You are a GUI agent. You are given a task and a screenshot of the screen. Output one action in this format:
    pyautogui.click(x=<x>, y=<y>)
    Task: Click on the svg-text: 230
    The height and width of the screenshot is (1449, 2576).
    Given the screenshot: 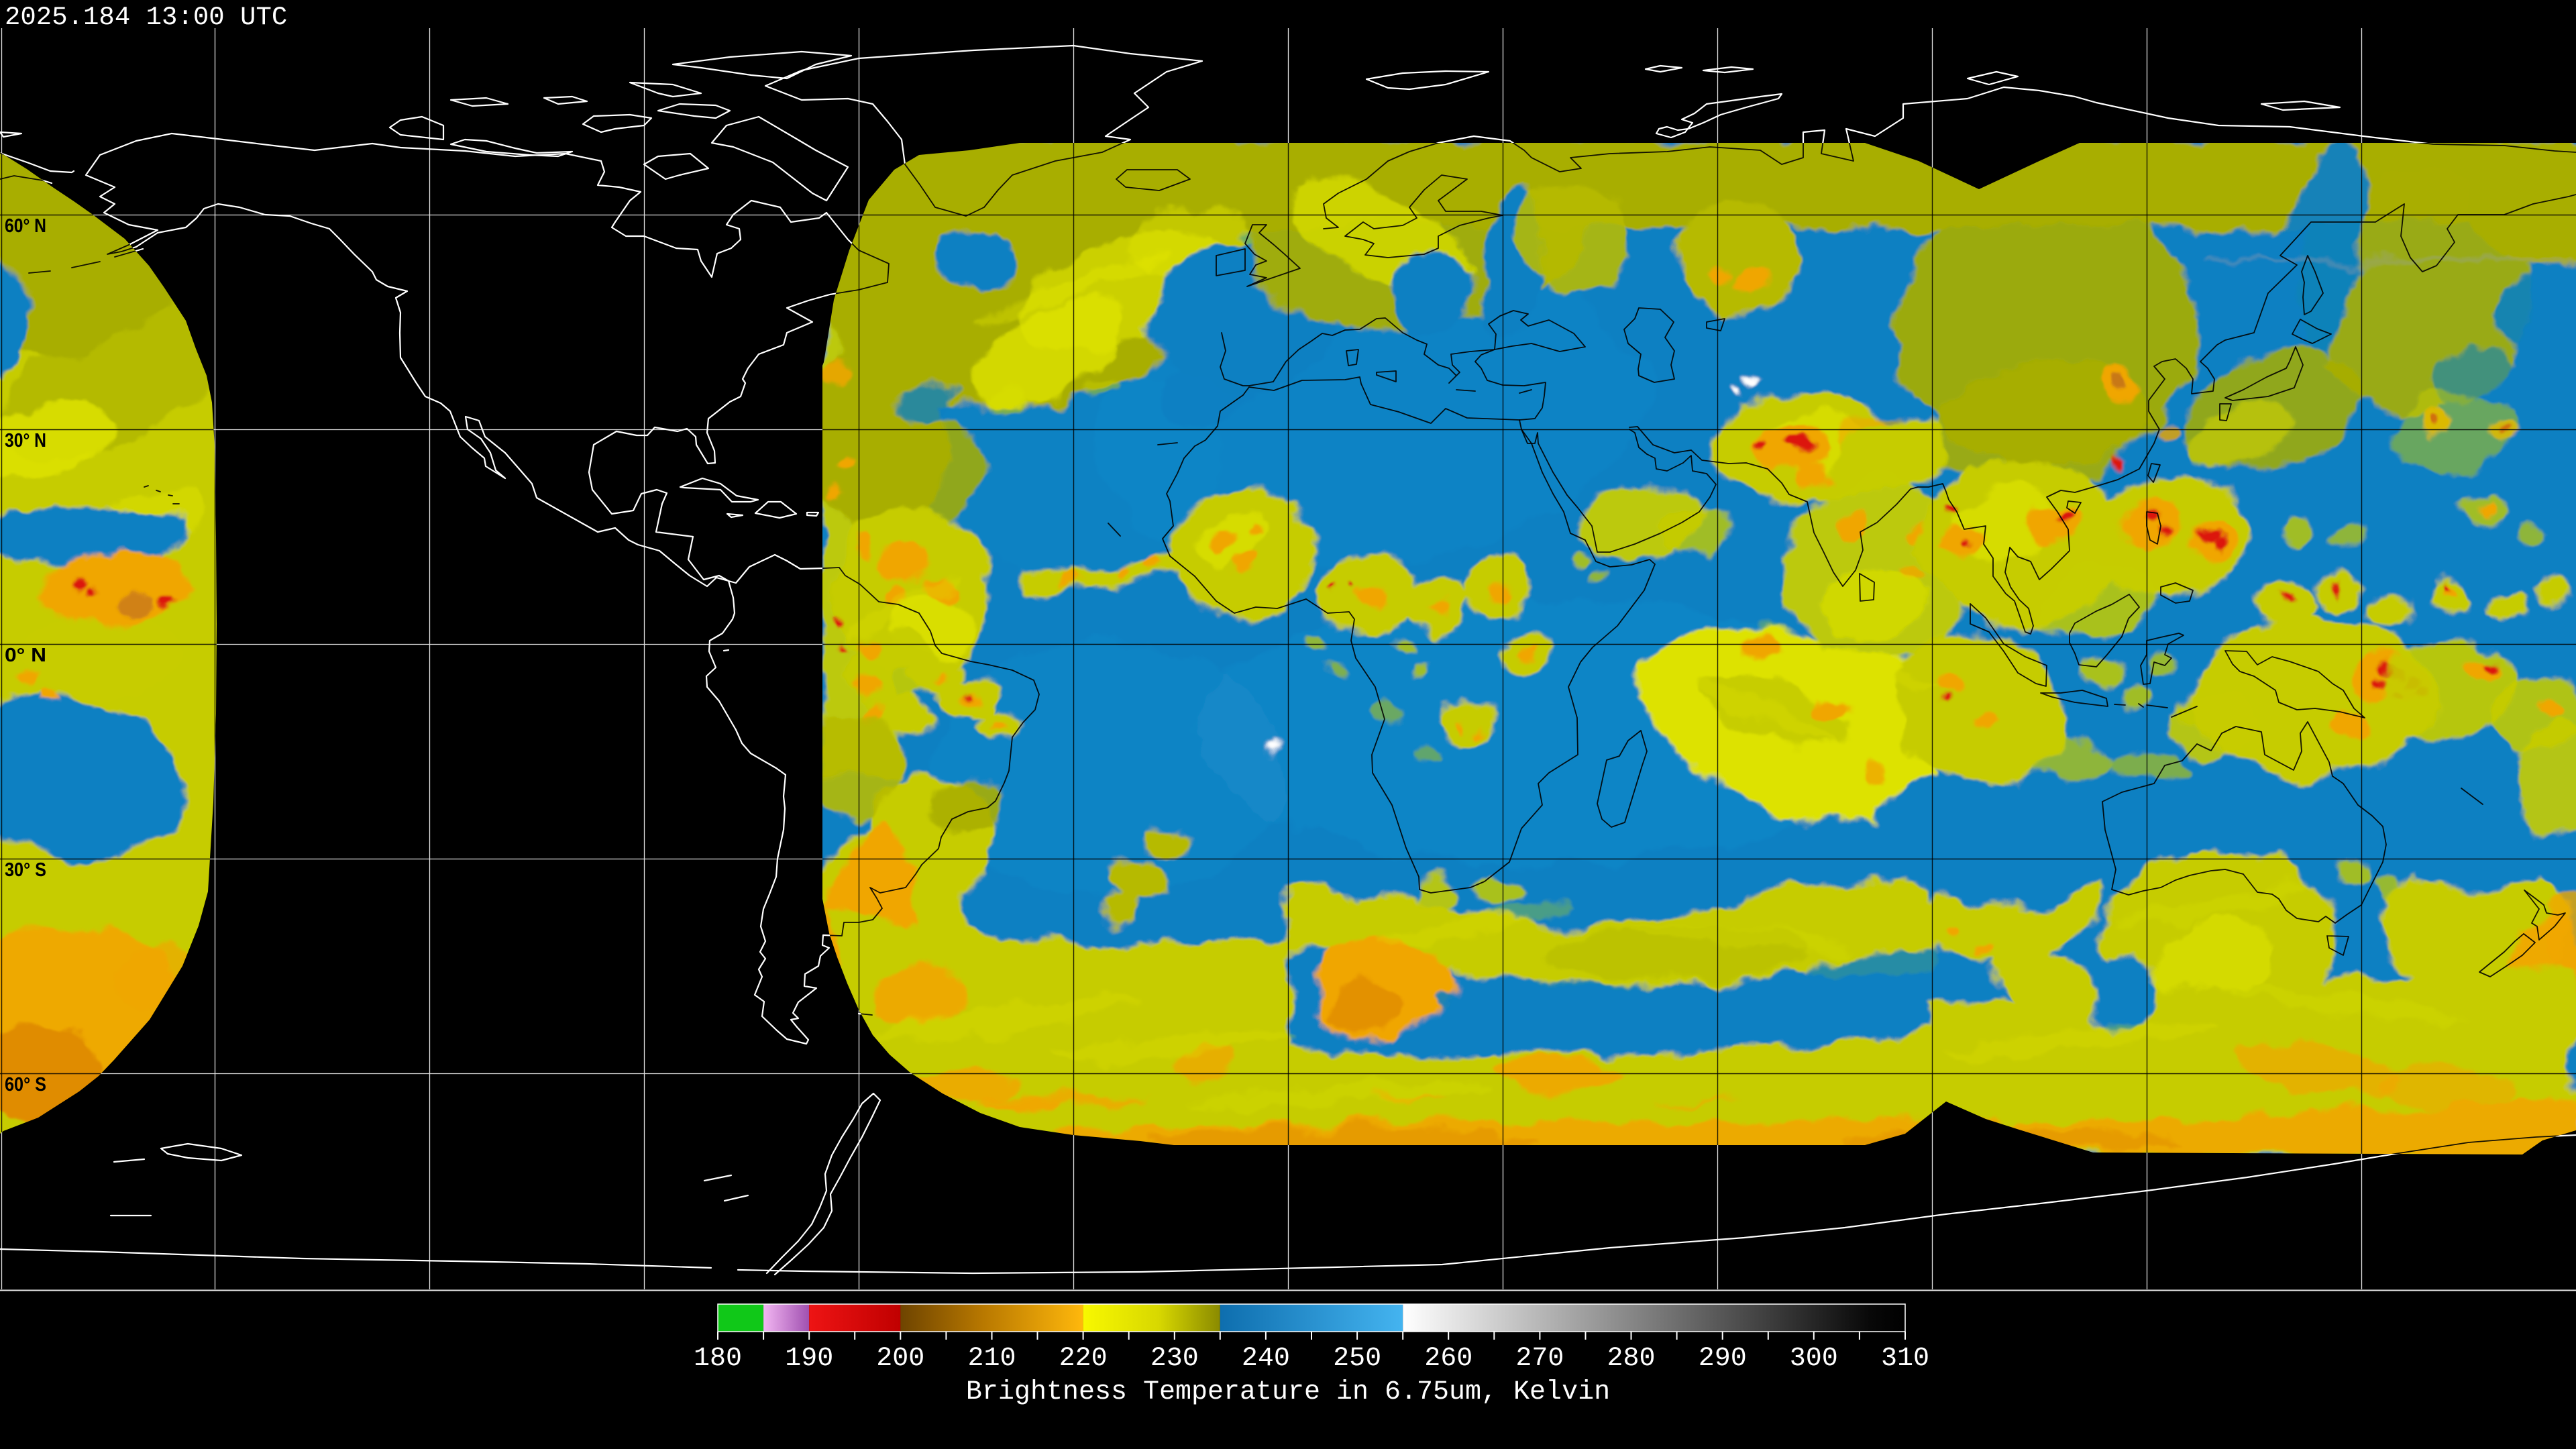 What is the action you would take?
    pyautogui.click(x=1174, y=1359)
    